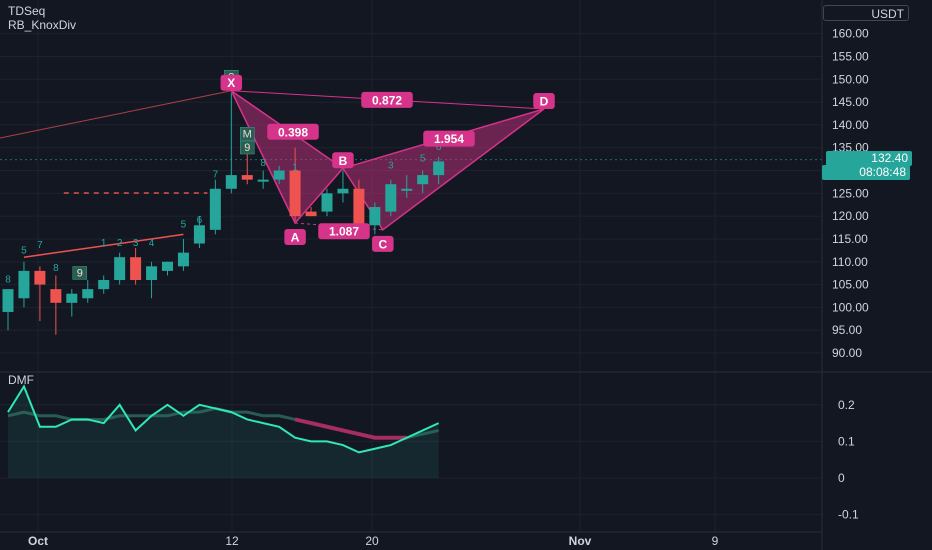 This screenshot has height=550, width=932. I want to click on td-perfected-m-box, so click(247, 134).